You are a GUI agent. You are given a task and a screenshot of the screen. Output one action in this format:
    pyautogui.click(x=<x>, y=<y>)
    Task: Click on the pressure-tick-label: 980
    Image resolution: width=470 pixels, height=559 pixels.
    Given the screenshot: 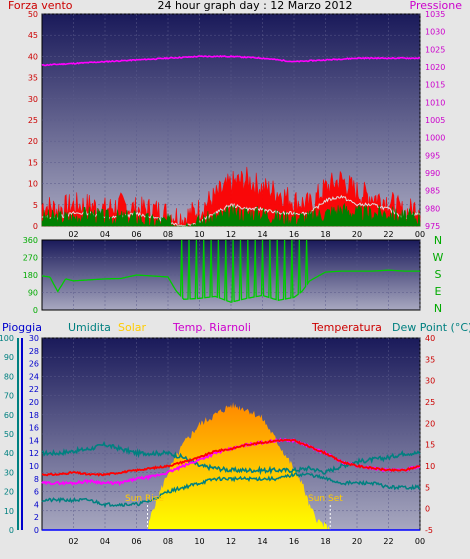 What is the action you would take?
    pyautogui.click(x=432, y=208)
    